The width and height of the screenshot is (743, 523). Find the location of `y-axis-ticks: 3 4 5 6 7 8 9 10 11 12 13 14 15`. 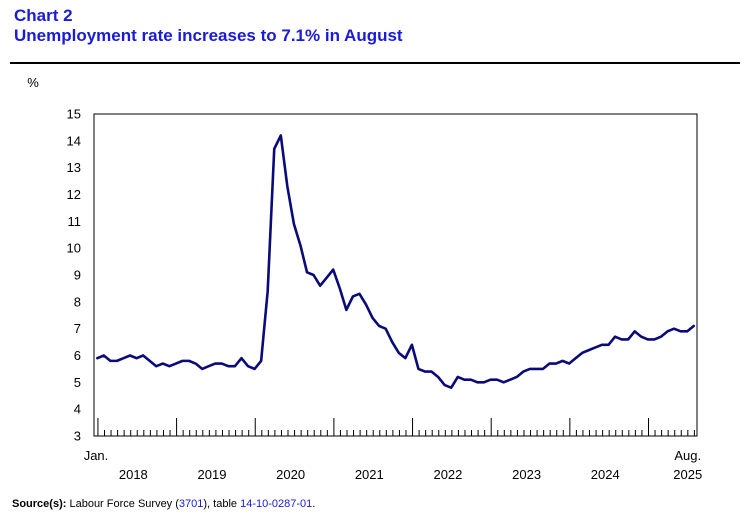

y-axis-ticks: 3 4 5 6 7 8 9 10 11 12 13 14 15 is located at coordinates (74, 275).